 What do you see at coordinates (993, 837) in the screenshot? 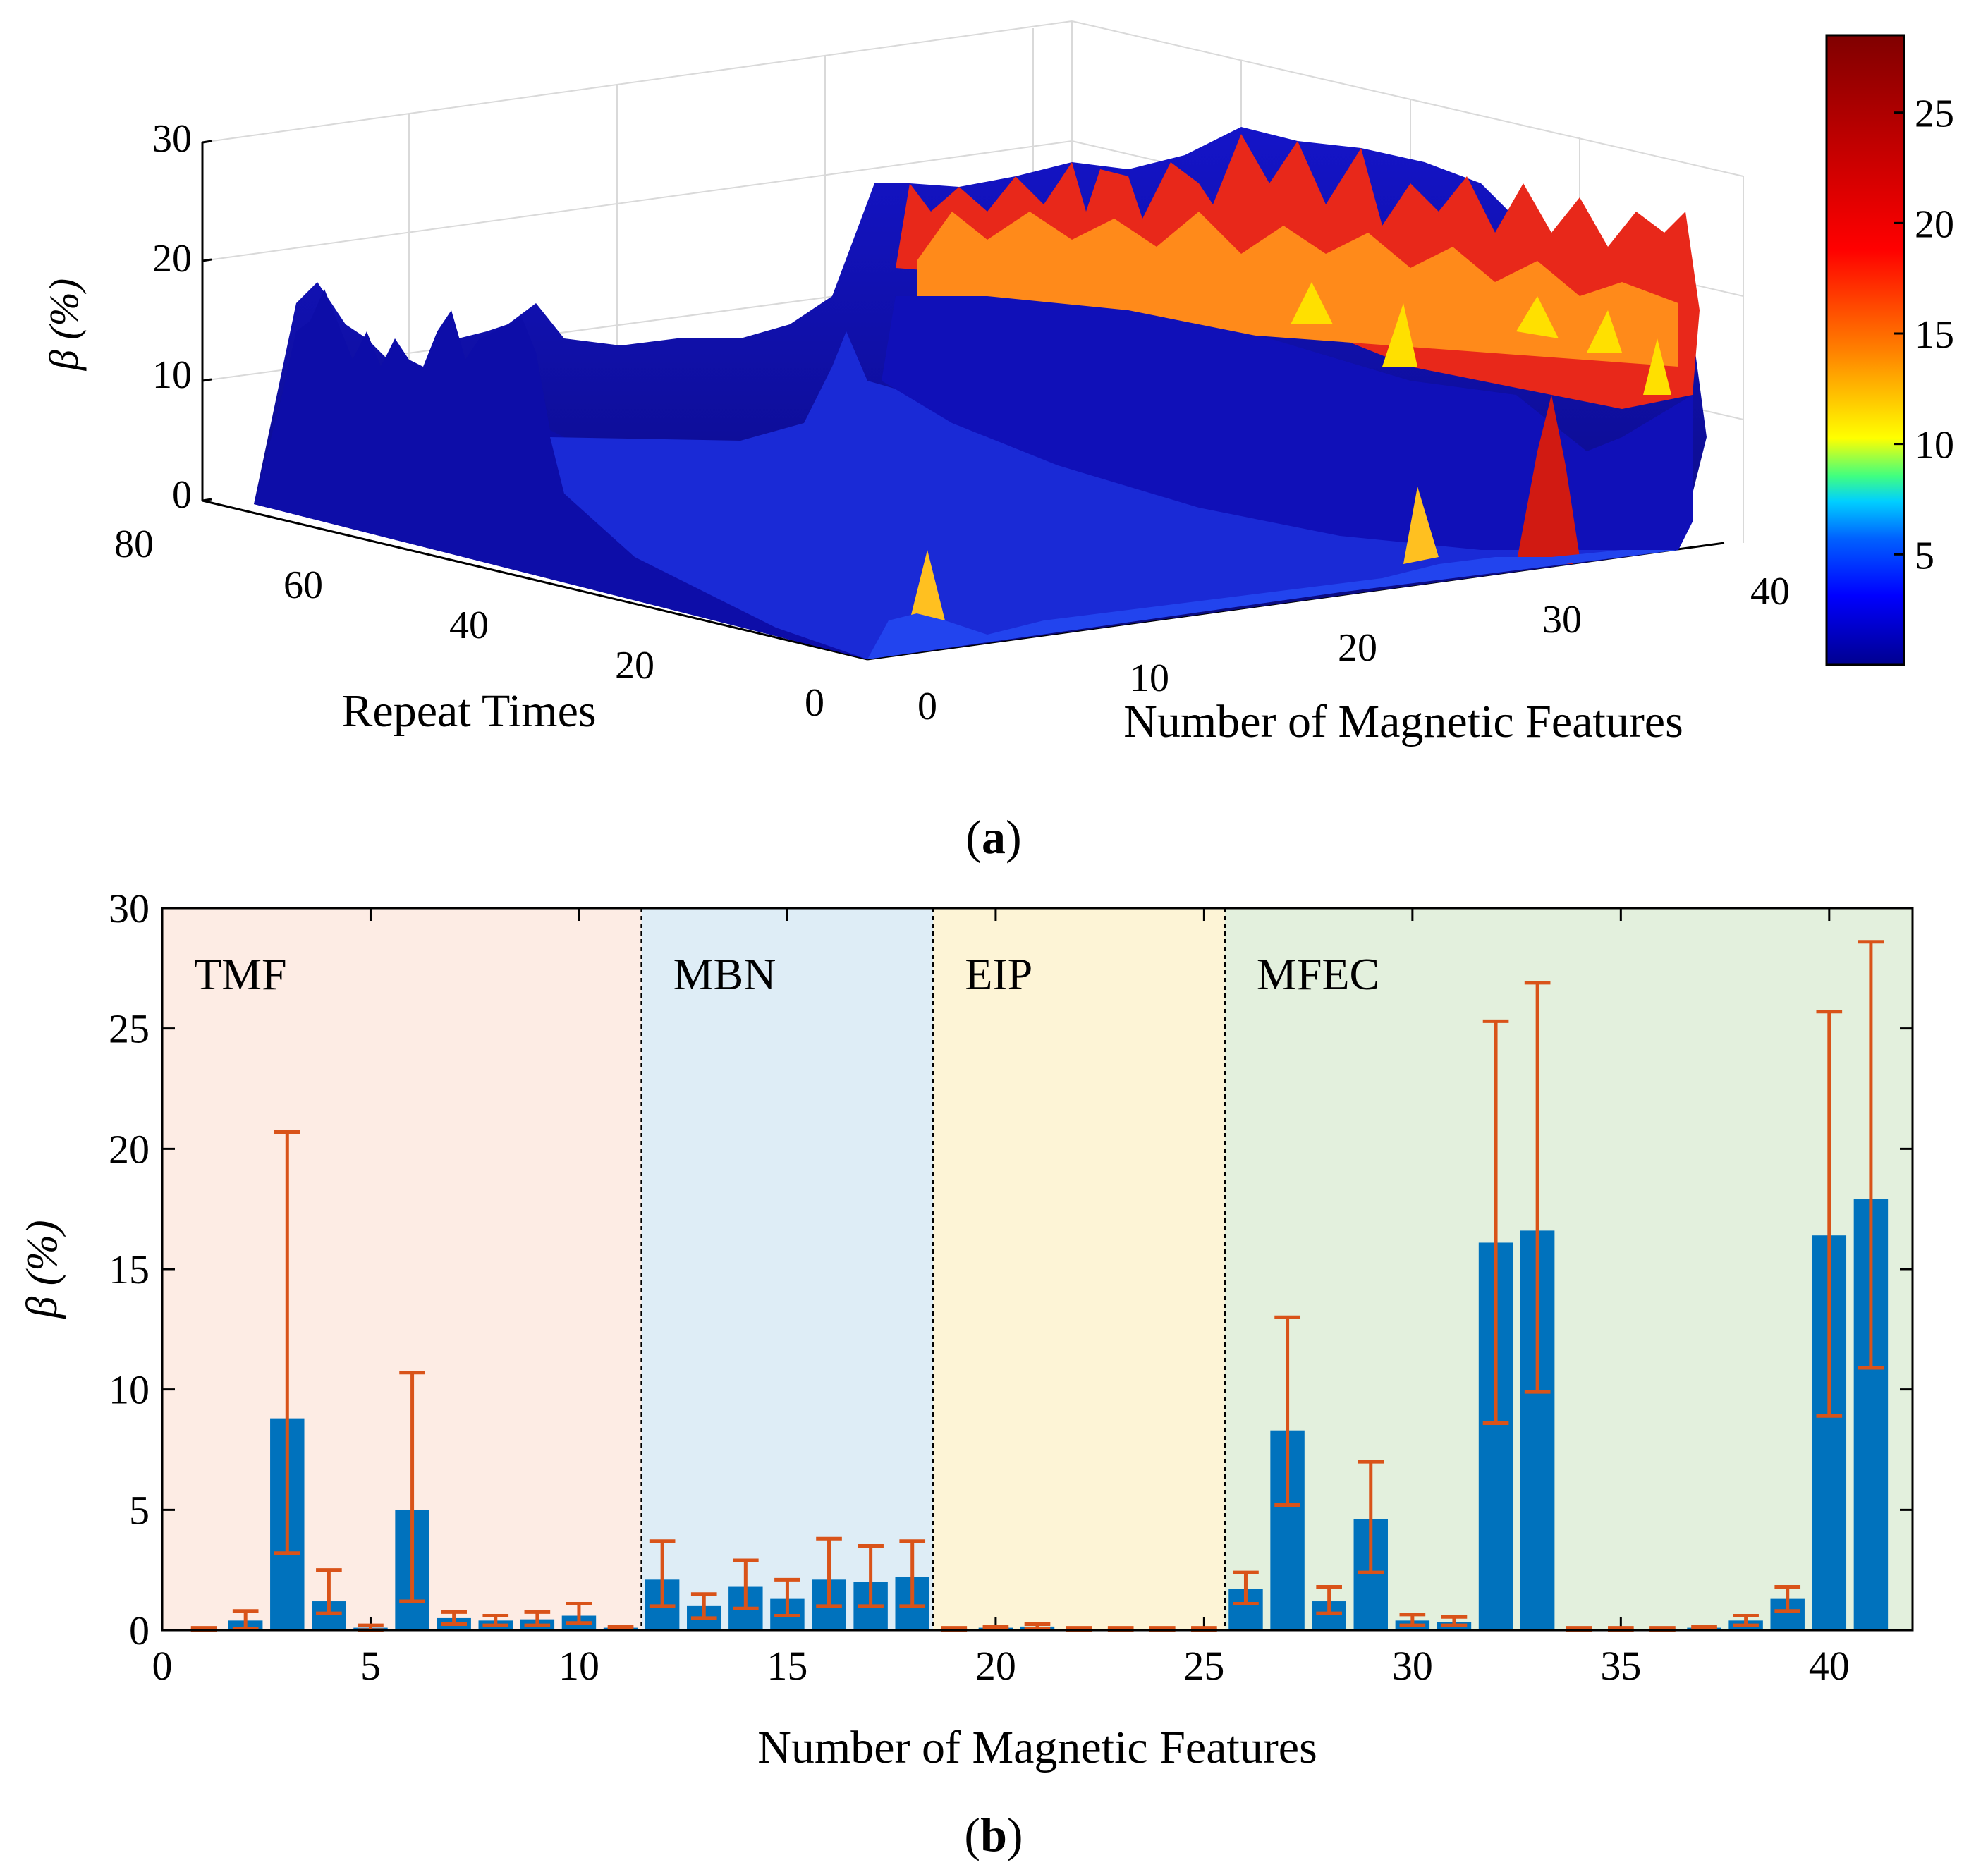
I see `panel-a-caption: (a)` at bounding box center [993, 837].